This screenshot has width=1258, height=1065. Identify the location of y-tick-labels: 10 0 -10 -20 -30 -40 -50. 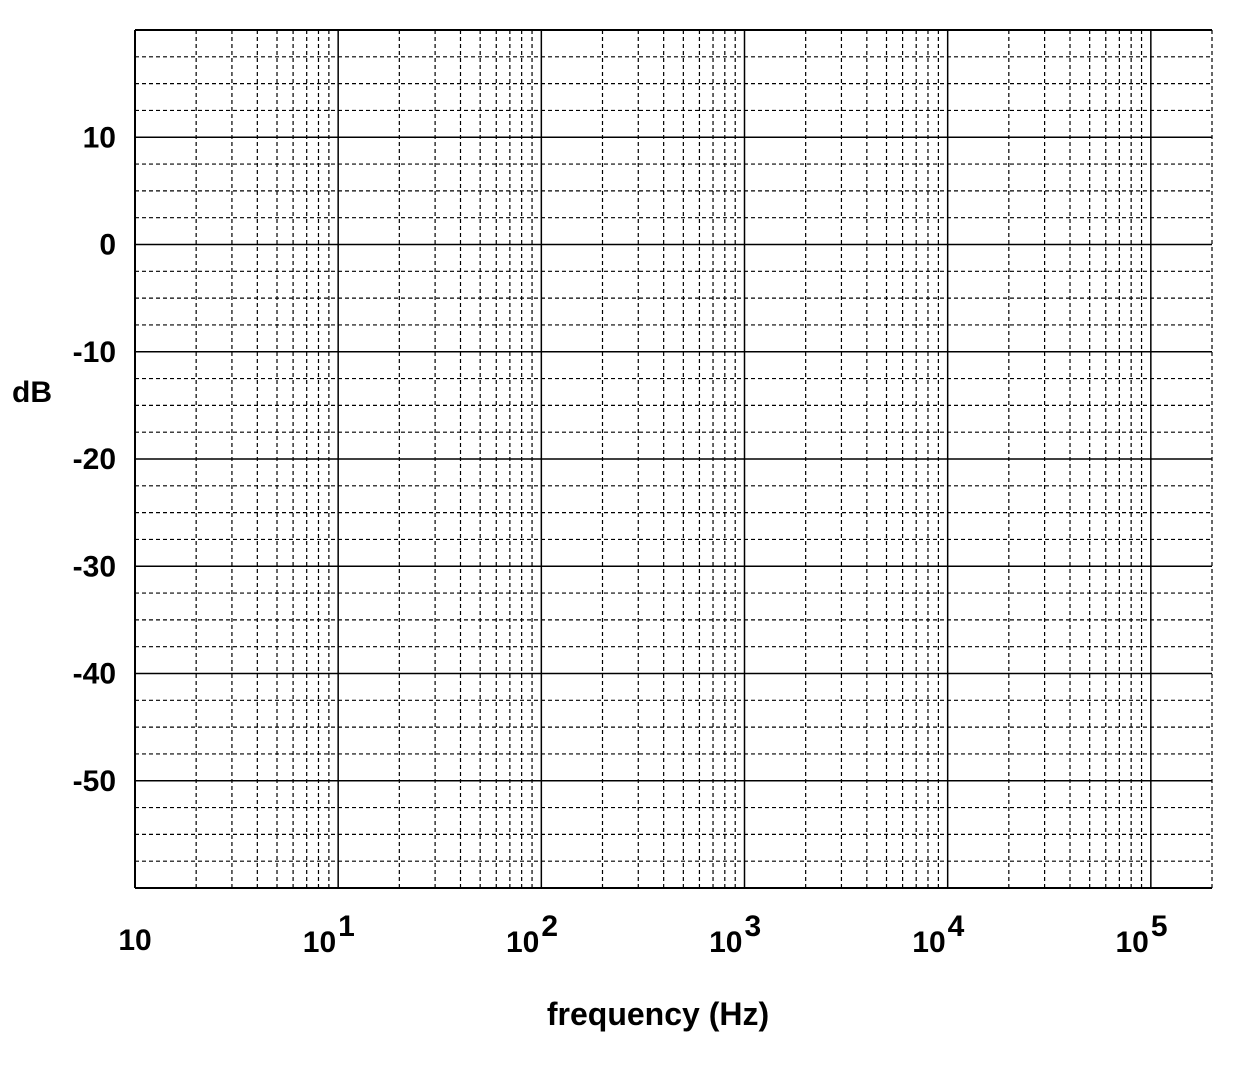
(94, 459).